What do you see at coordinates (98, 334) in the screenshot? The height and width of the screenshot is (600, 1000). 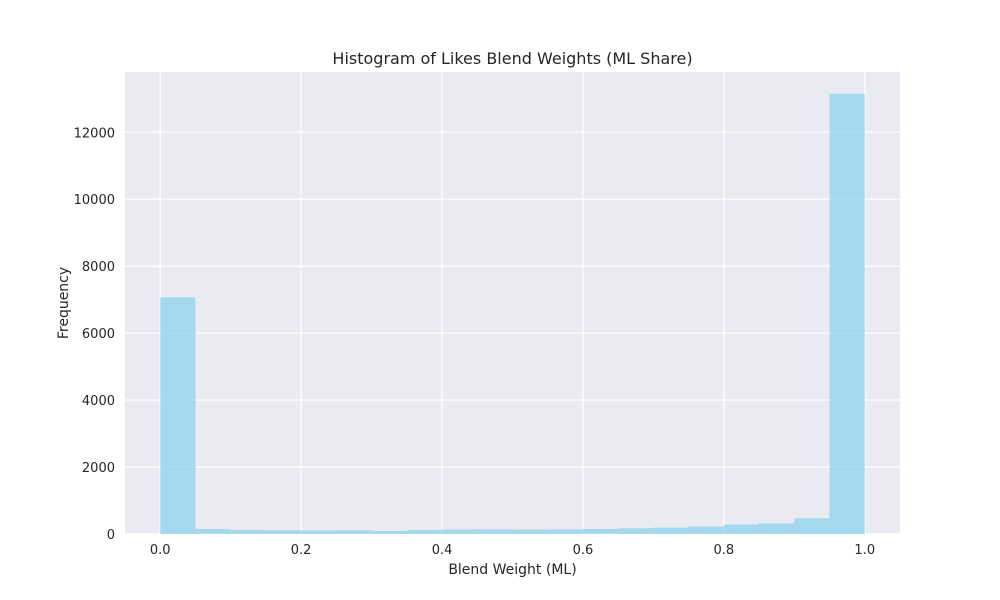 I see `y-tick-label: 6000` at bounding box center [98, 334].